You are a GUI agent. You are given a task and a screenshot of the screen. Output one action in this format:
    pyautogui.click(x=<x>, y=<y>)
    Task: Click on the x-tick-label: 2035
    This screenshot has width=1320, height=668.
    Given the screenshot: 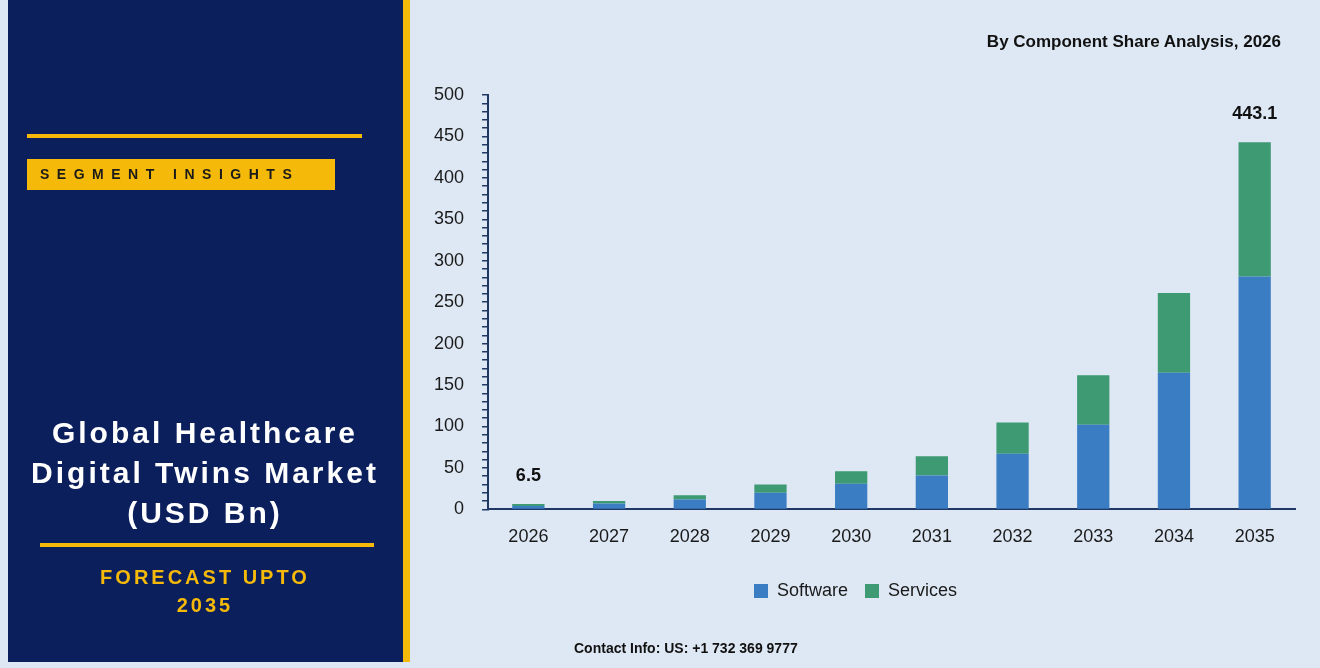 What is the action you would take?
    pyautogui.click(x=1254, y=536)
    